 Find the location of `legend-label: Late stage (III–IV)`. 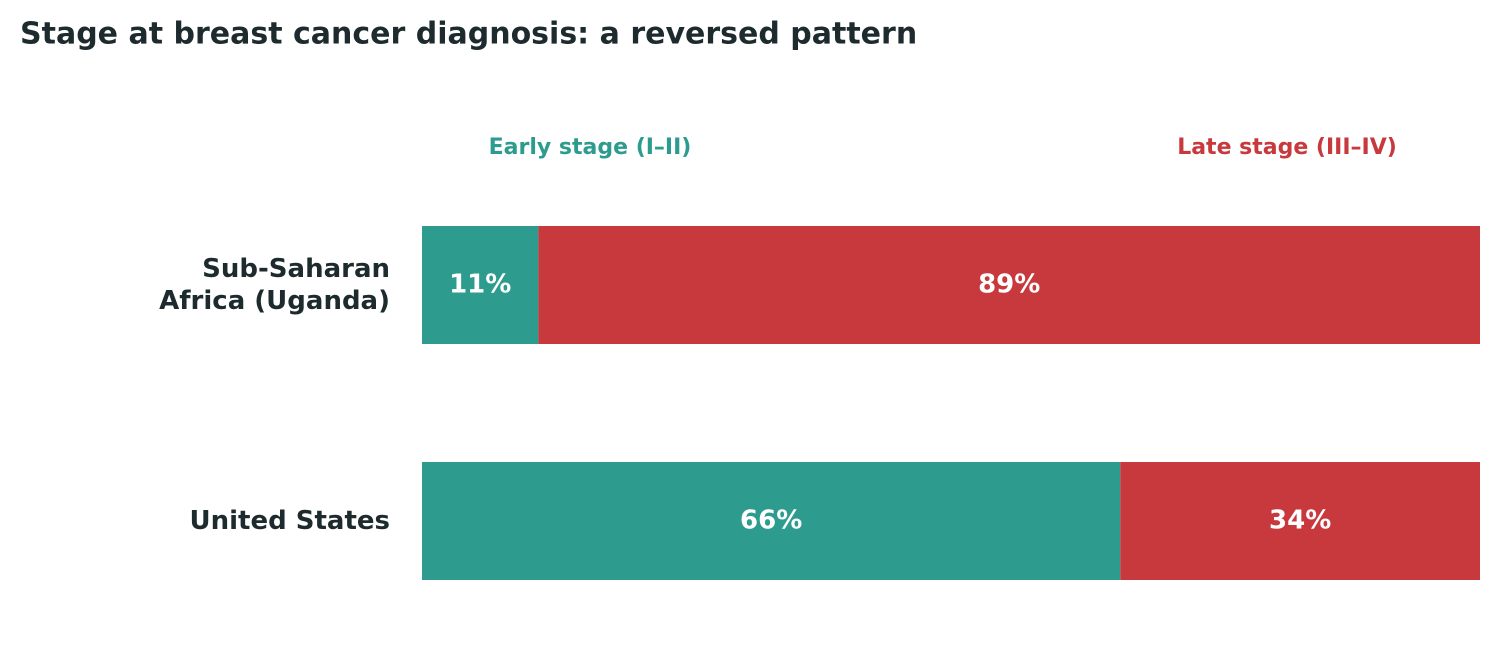

legend-label: Late stage (III–IV) is located at coordinates (1287, 147).